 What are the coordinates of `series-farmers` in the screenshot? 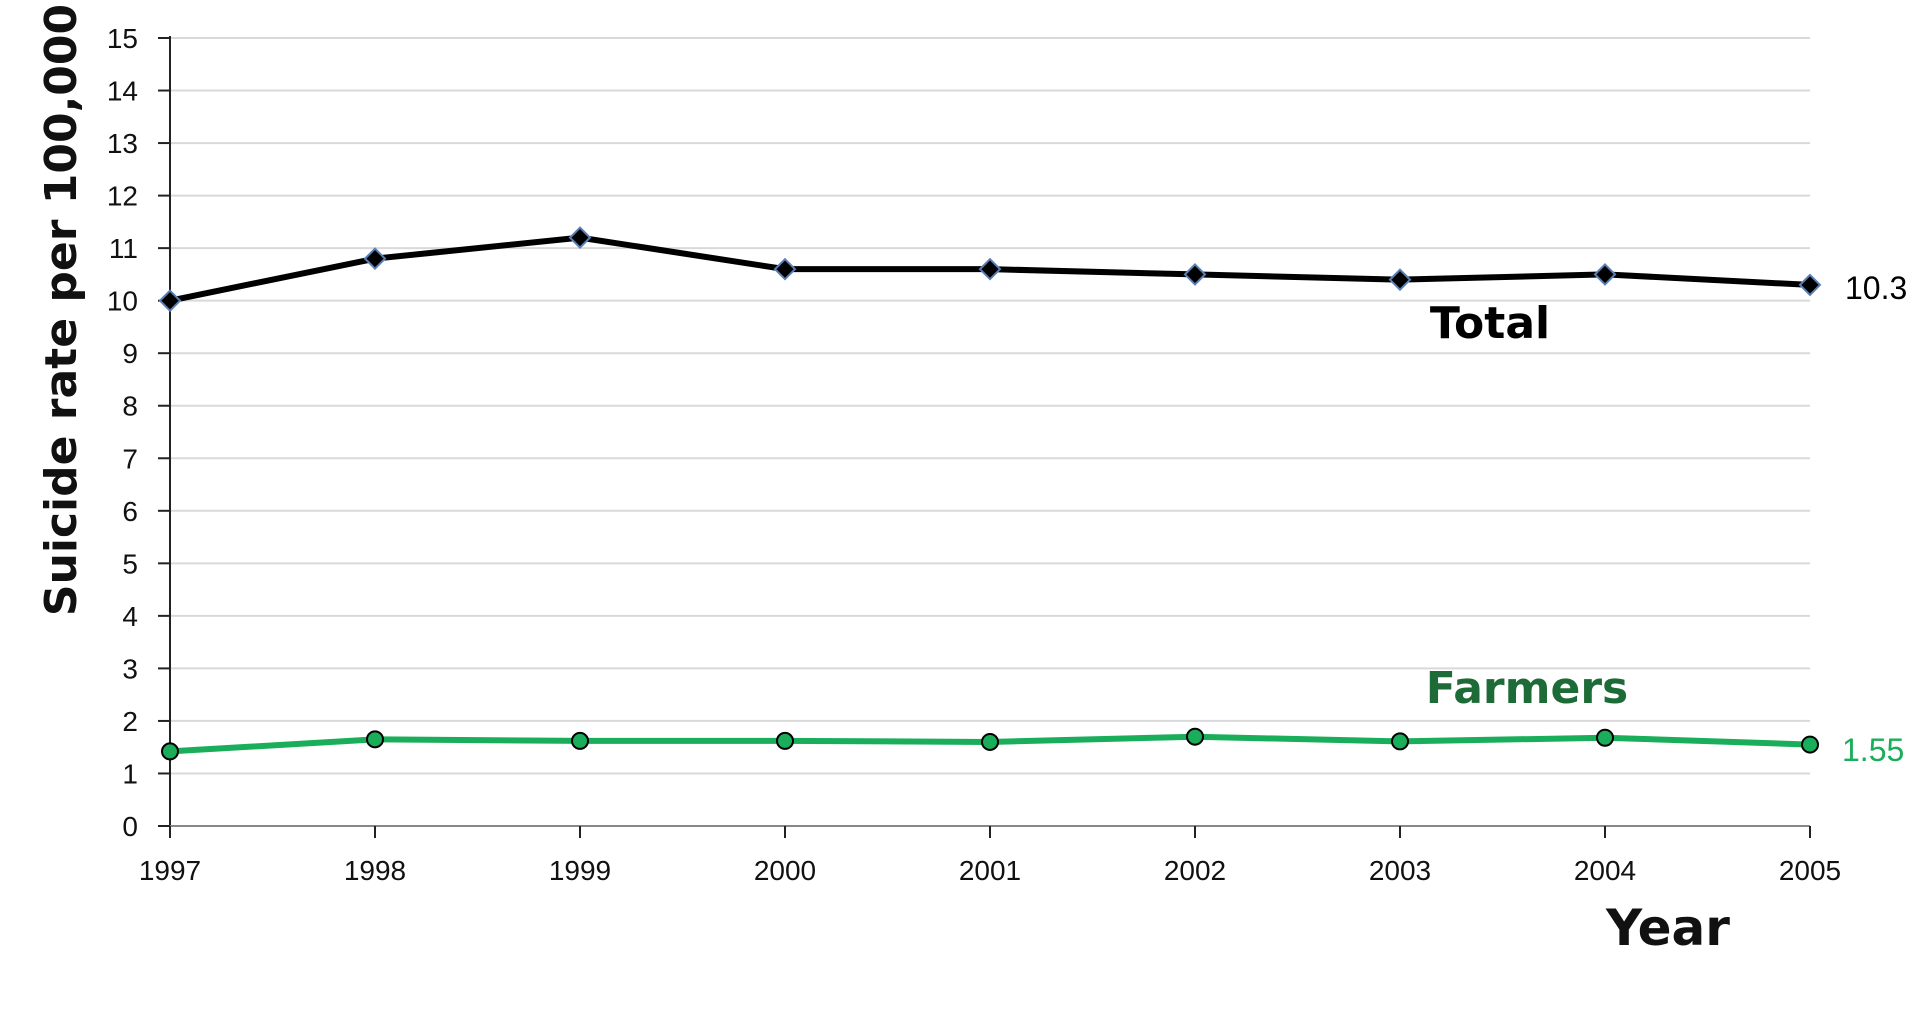 It's located at (990, 744).